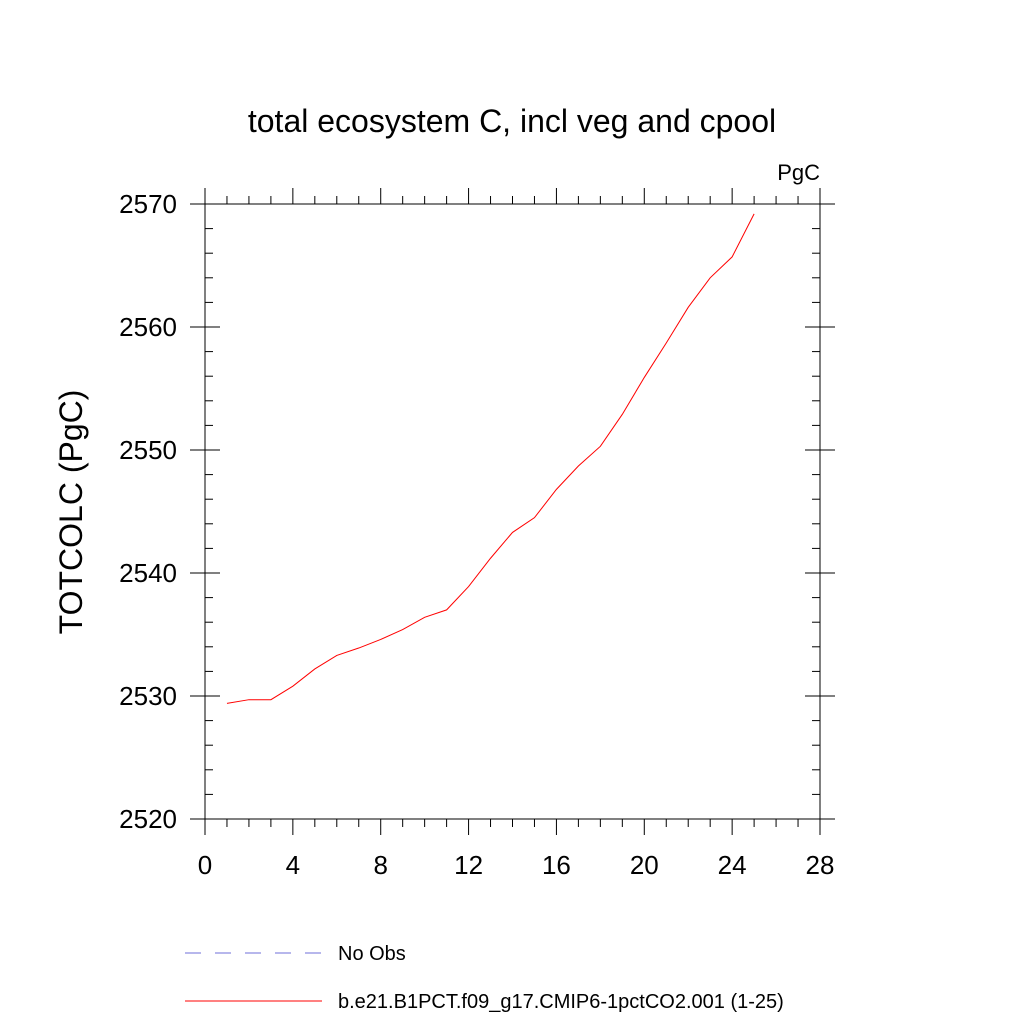  I want to click on x-tick-label: 20, so click(644, 865).